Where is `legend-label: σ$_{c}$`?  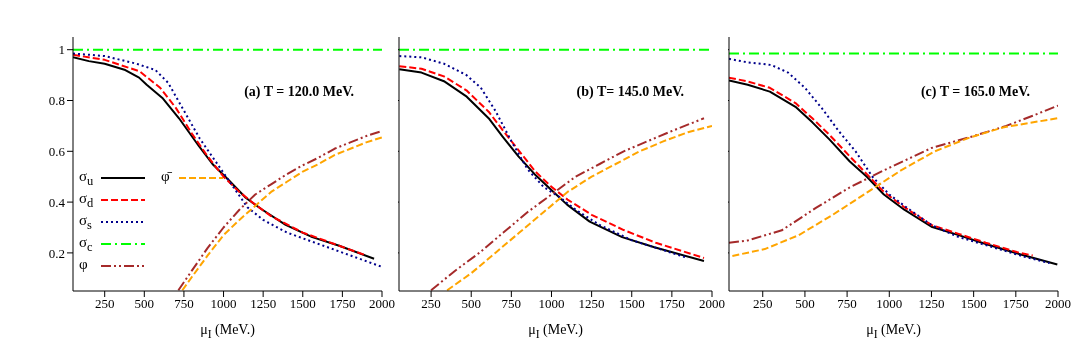 legend-label: σ$_{c}$ is located at coordinates (86, 245).